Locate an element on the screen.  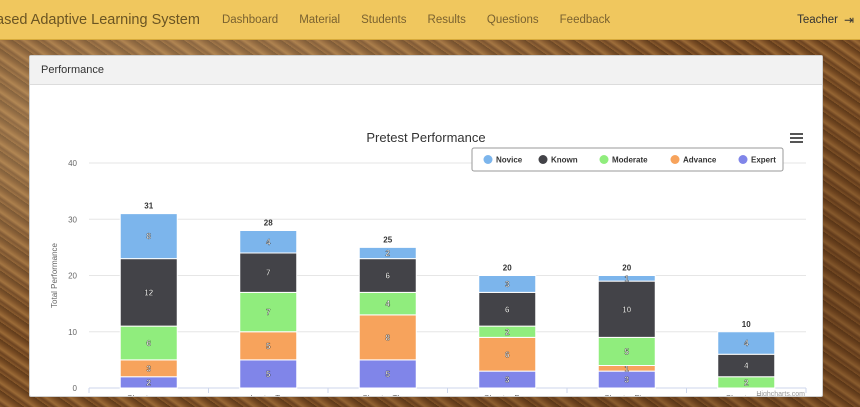
legend-marker-expert is located at coordinates (743, 159).